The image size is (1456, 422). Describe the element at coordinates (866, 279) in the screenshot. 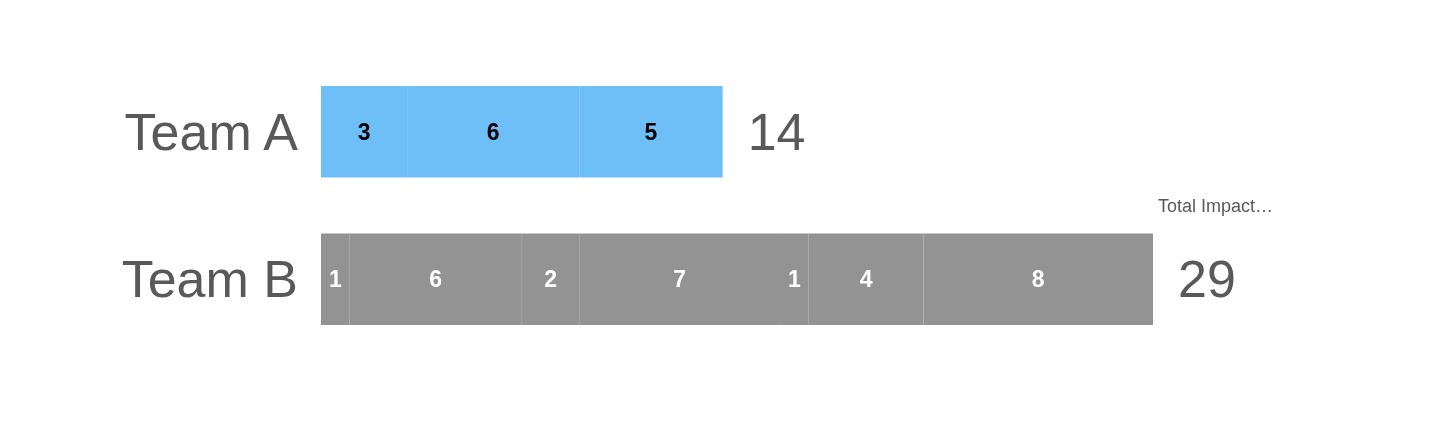

I see `data-label: 4` at that location.